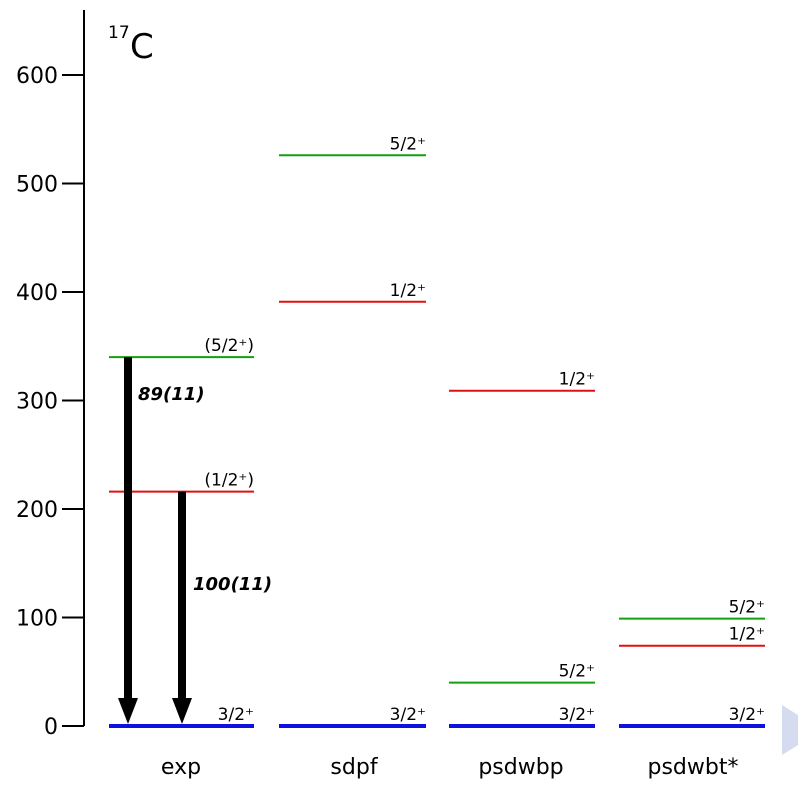  What do you see at coordinates (142, 47) in the screenshot?
I see `nucleus-symbol: C` at bounding box center [142, 47].